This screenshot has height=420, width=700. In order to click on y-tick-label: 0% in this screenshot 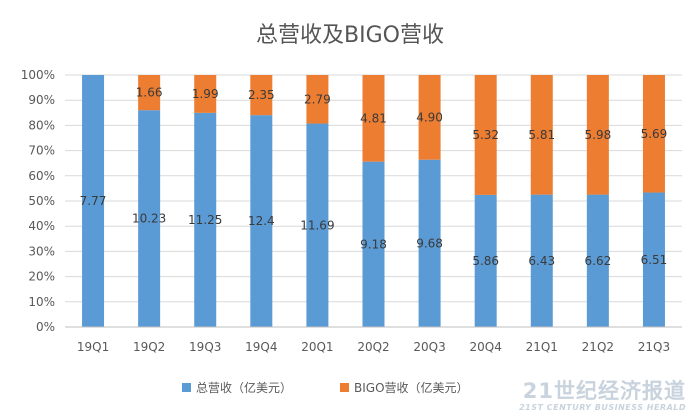, I will do `click(45, 327)`.